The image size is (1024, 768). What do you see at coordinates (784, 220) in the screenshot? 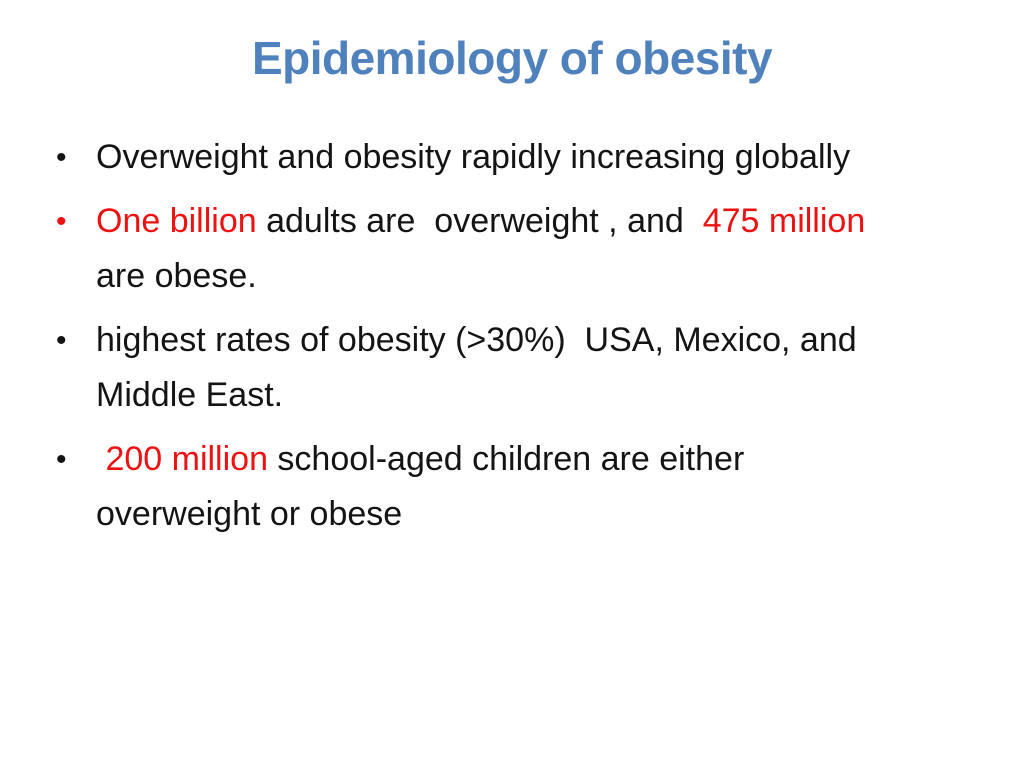
I see `text-segment: 475 million` at bounding box center [784, 220].